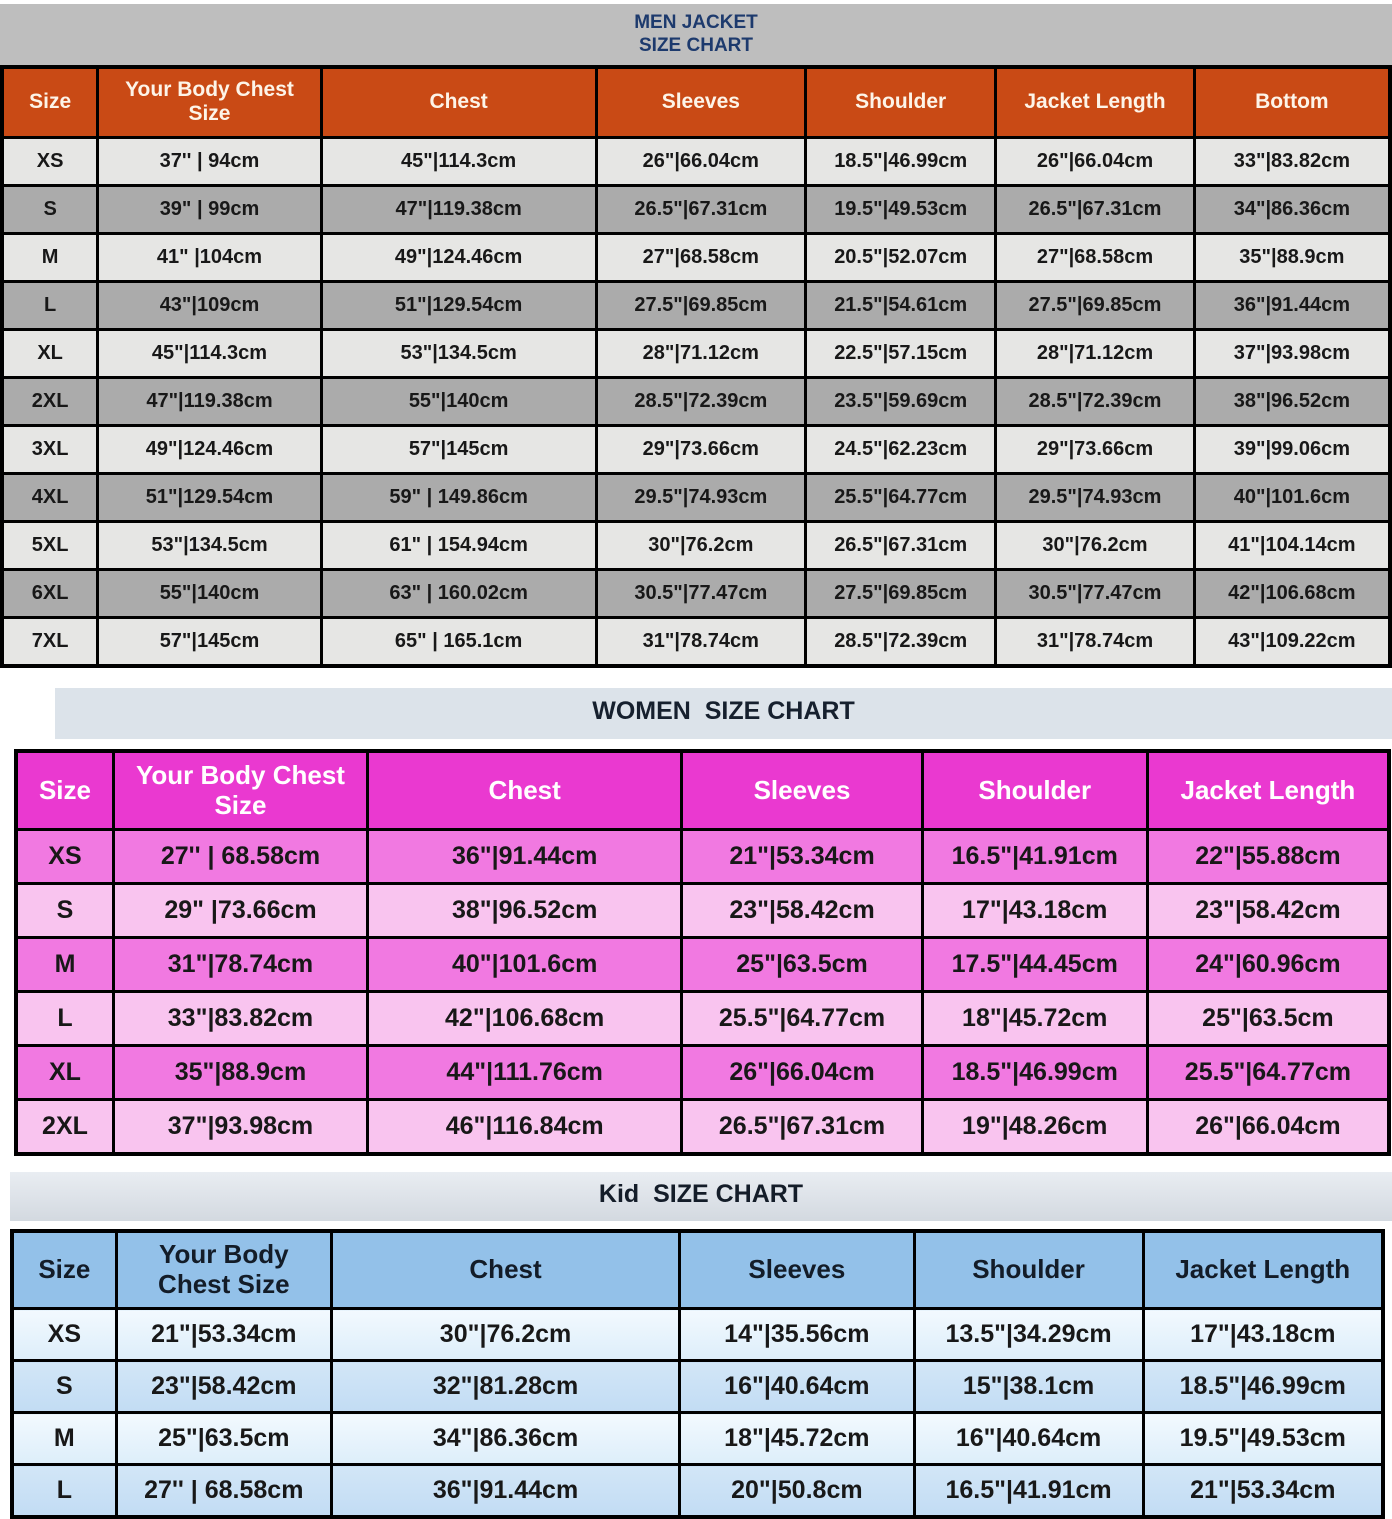 The width and height of the screenshot is (1392, 1519). What do you see at coordinates (1292, 353) in the screenshot?
I see `measurement-cell: 37"|93.98cm` at bounding box center [1292, 353].